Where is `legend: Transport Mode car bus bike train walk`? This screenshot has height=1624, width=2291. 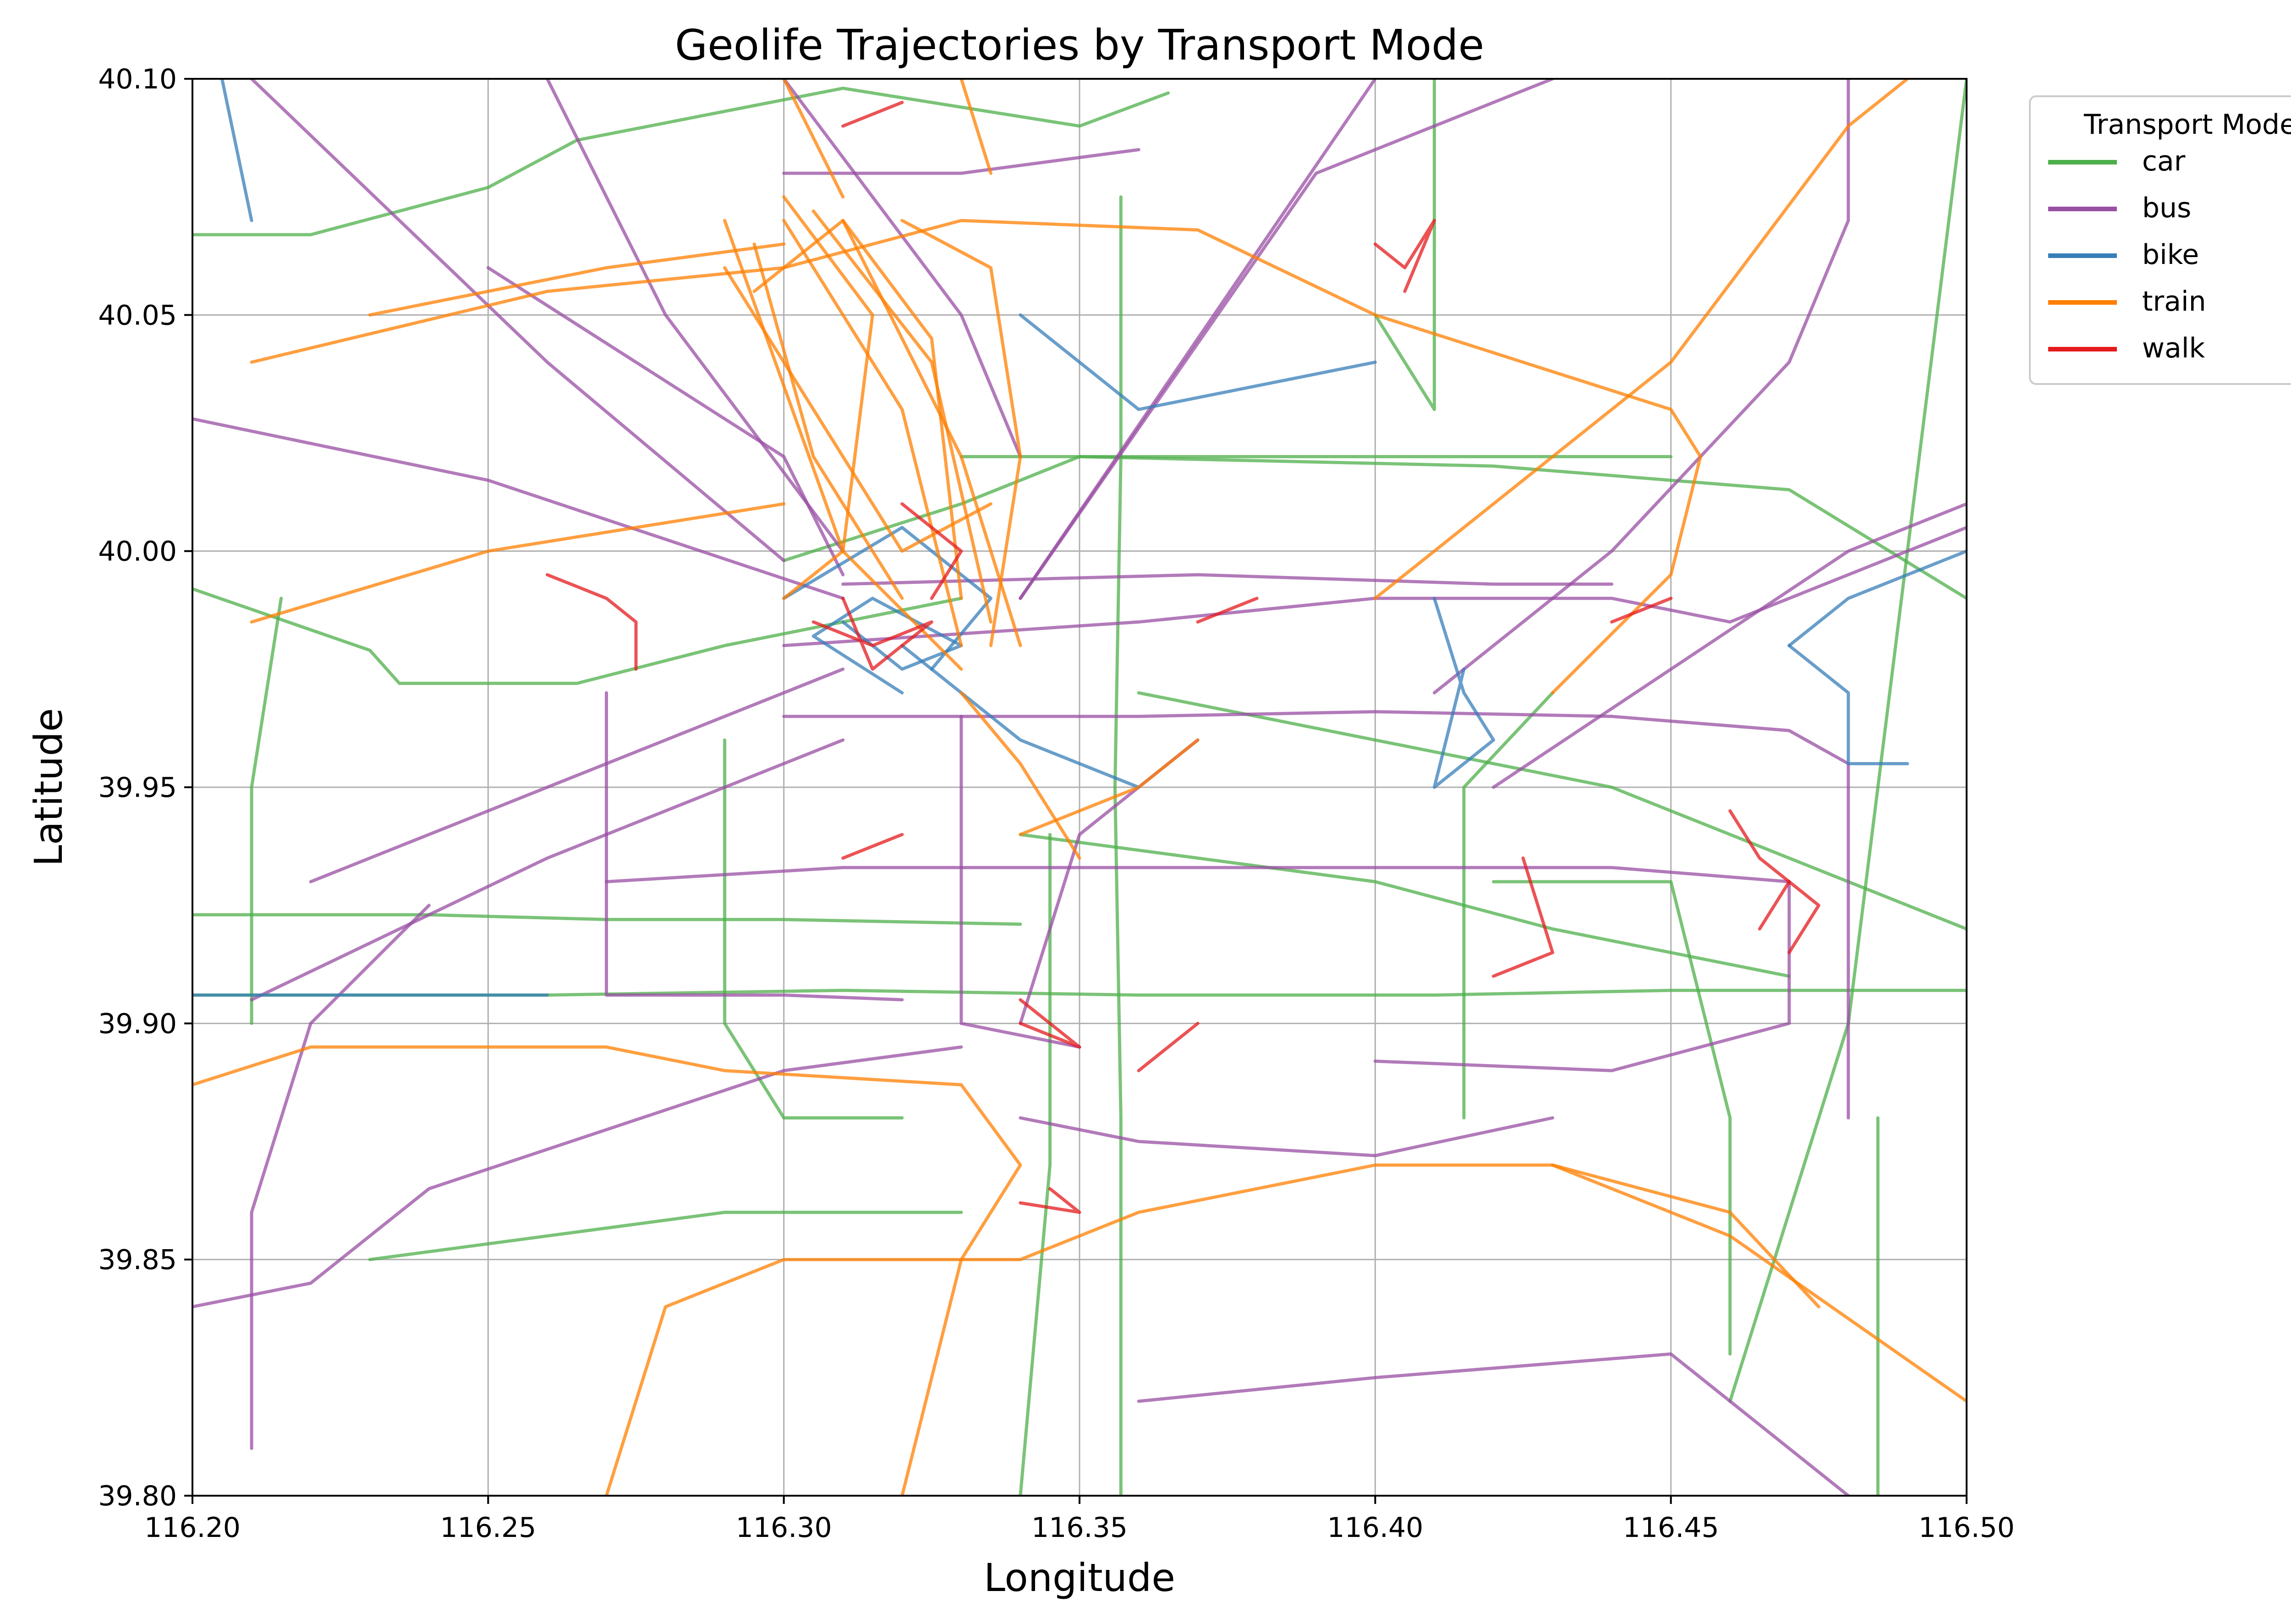
legend: Transport Mode car bus bike train walk is located at coordinates (2160, 240).